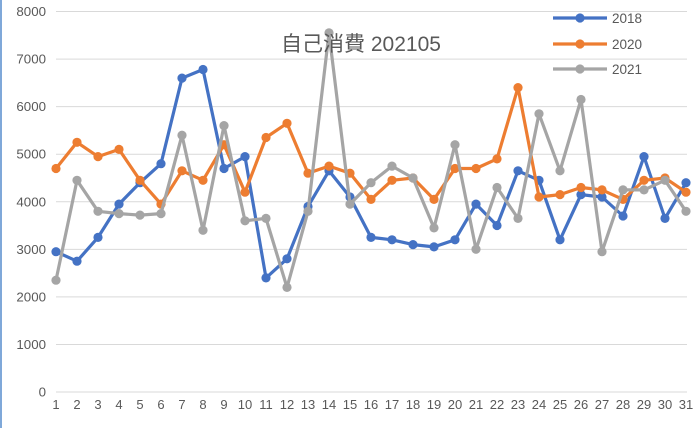 Image resolution: width=697 pixels, height=428 pixels. Describe the element at coordinates (686, 404) in the screenshot. I see `x-axis-tick-label: 31` at that location.